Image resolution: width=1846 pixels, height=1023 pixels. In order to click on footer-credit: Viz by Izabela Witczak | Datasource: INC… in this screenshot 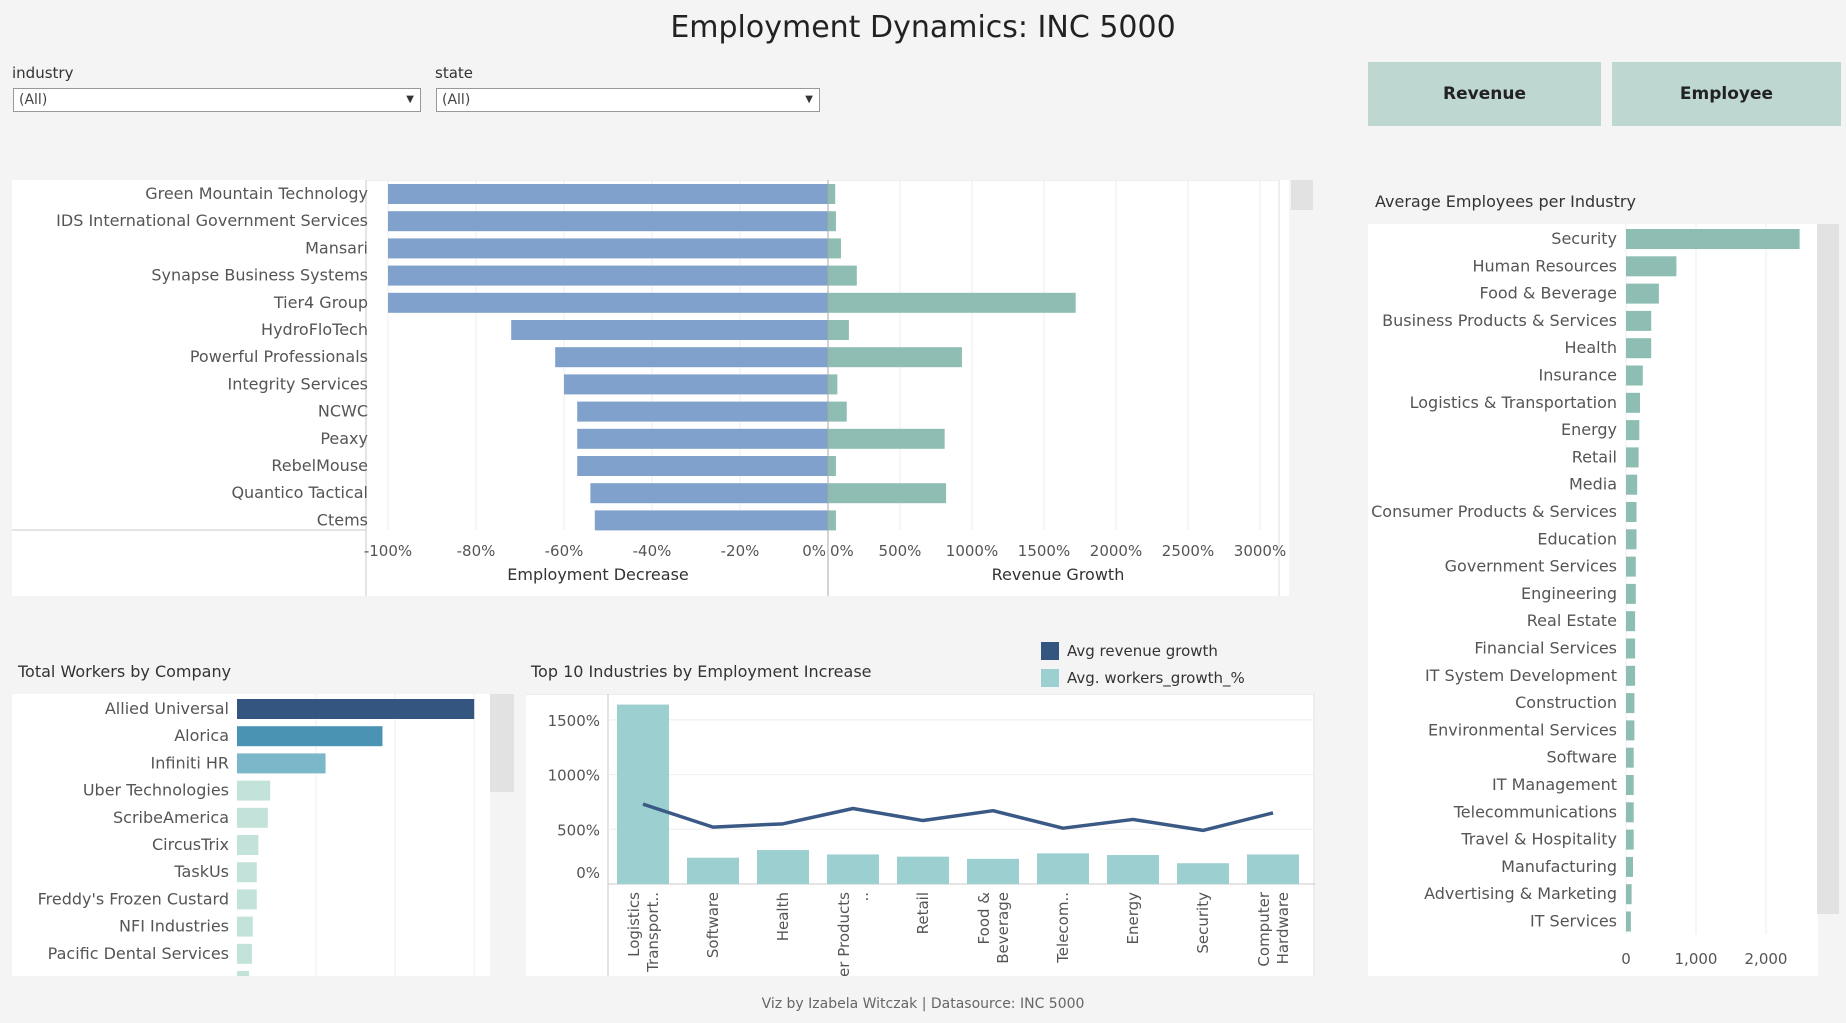, I will do `click(923, 1004)`.